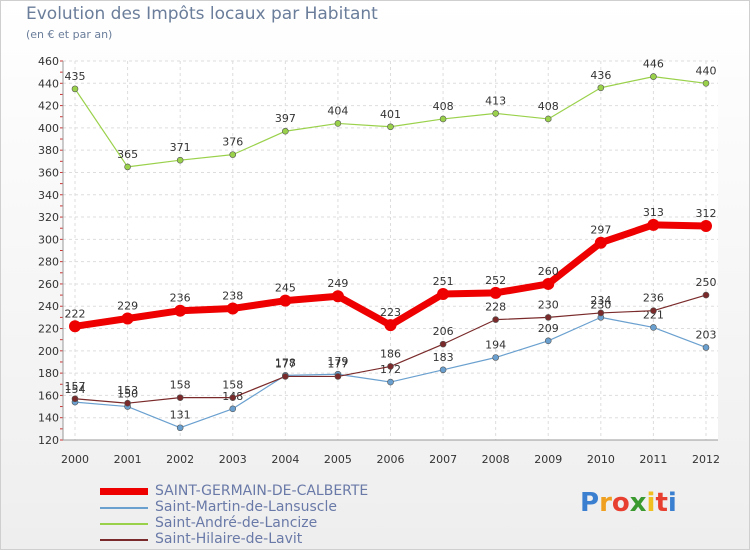  I want to click on data-label: 221, so click(653, 314).